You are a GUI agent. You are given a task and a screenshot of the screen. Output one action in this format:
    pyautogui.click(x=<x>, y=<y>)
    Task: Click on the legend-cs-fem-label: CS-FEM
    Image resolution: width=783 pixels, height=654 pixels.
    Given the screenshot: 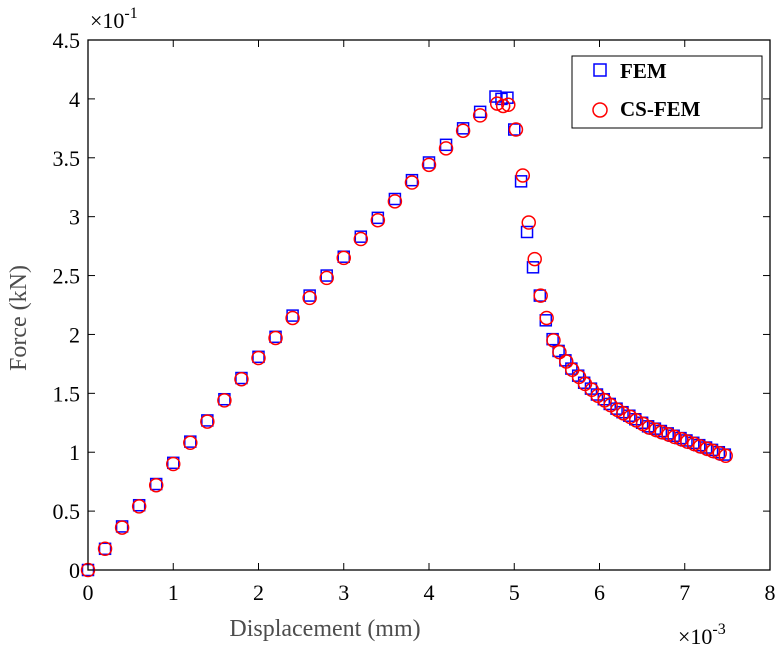 What is the action you would take?
    pyautogui.click(x=660, y=109)
    